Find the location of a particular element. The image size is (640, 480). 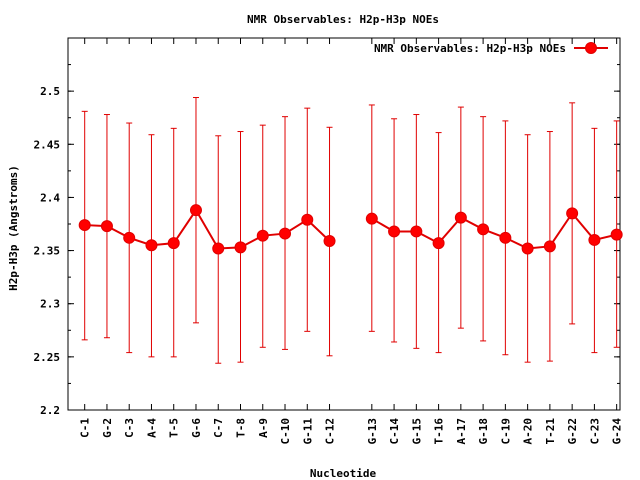

x-tick-label: A-20 is located at coordinates (528, 431).